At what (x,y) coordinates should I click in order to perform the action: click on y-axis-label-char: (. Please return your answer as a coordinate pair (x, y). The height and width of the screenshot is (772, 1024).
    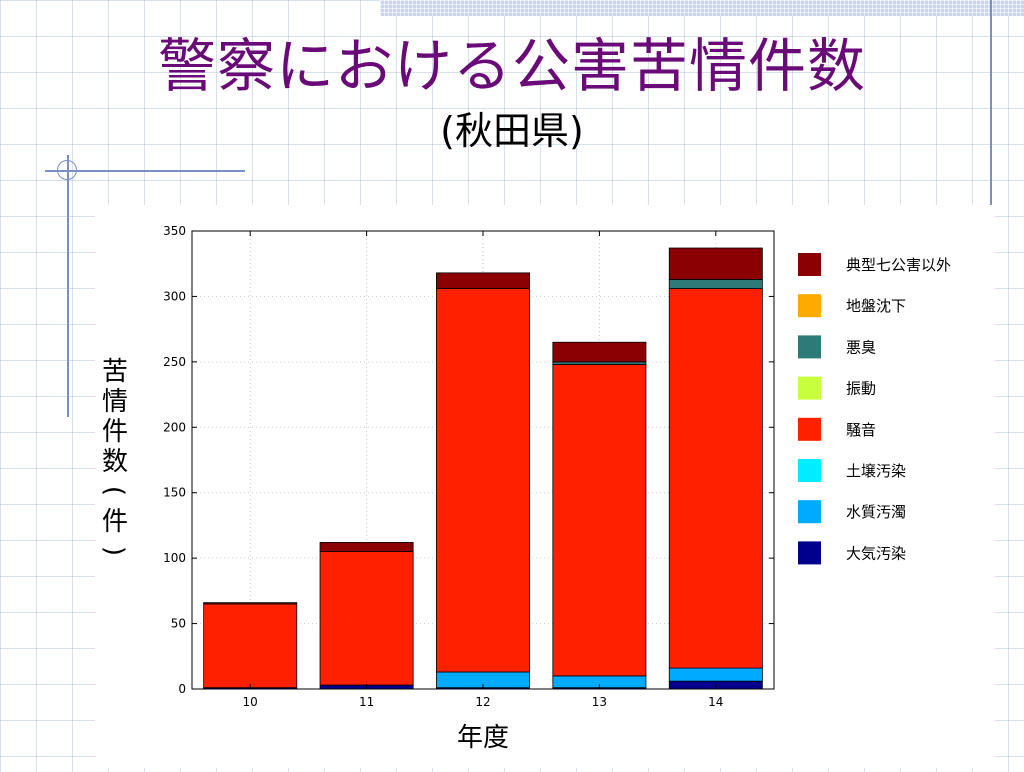
    Looking at the image, I should click on (114, 491).